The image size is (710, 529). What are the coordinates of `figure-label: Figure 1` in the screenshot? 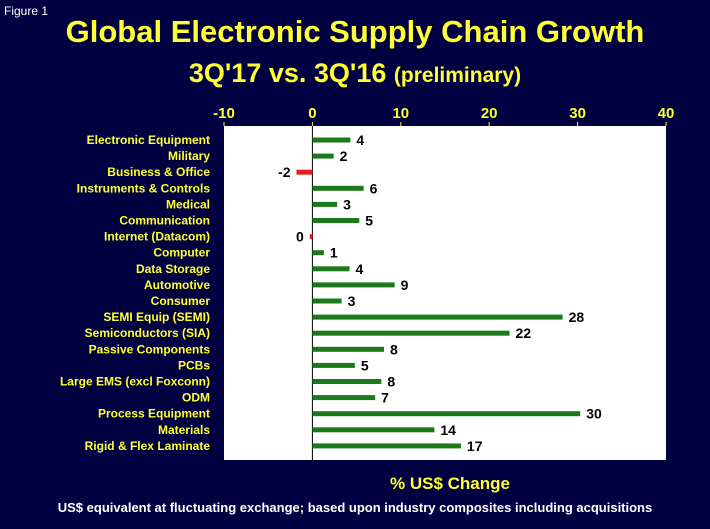 It's located at (26, 11).